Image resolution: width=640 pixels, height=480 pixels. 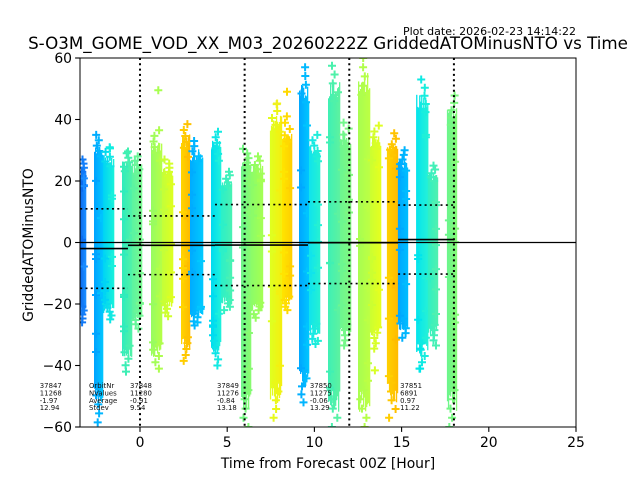 I want to click on y-tick-label: 60, so click(x=63, y=59).